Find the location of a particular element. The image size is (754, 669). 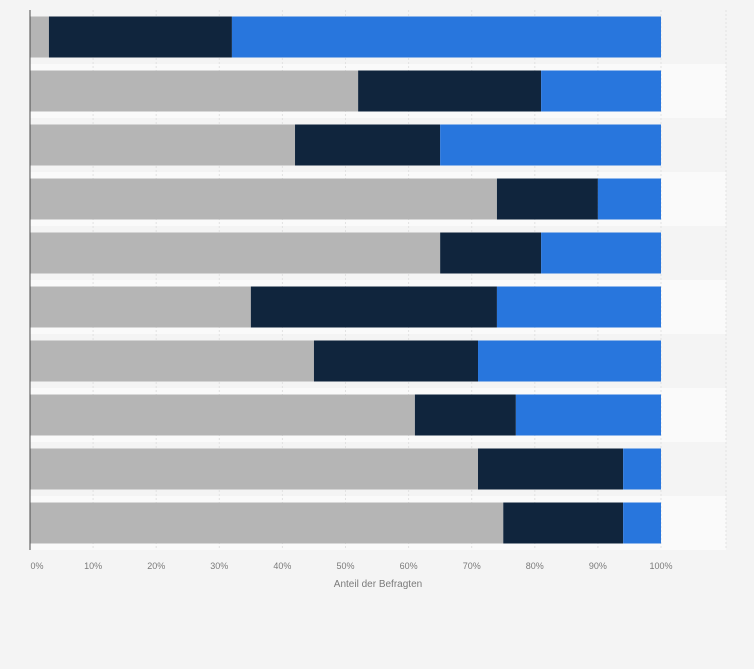

x-axis-title: Anteil der Befragten is located at coordinates (378, 584).